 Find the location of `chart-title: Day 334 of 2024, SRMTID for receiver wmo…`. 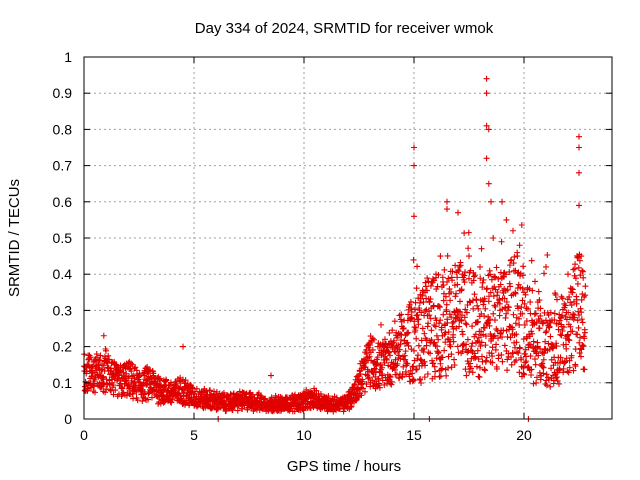

chart-title: Day 334 of 2024, SRMTID for receiver wmo… is located at coordinates (344, 28).